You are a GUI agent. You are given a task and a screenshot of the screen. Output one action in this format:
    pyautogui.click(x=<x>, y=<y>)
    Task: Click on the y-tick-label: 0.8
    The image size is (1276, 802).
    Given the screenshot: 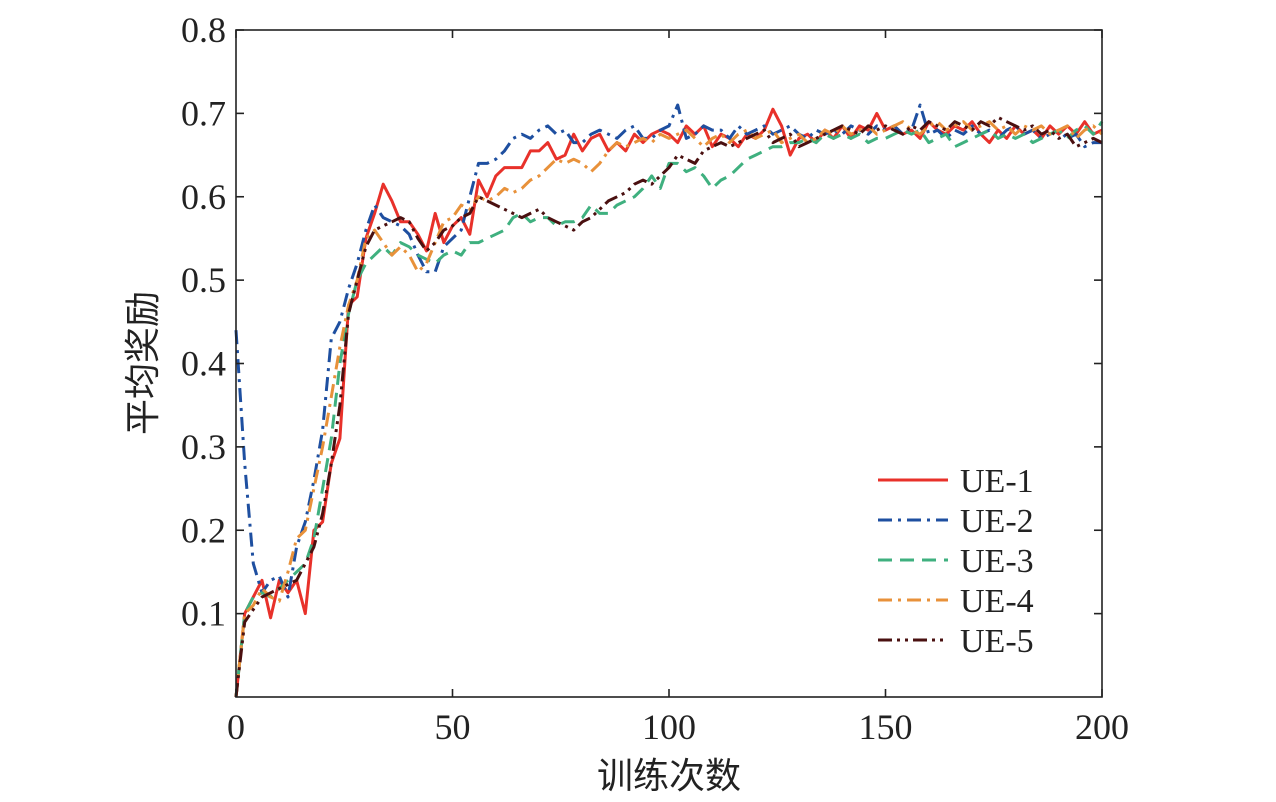 What is the action you would take?
    pyautogui.click(x=203, y=30)
    